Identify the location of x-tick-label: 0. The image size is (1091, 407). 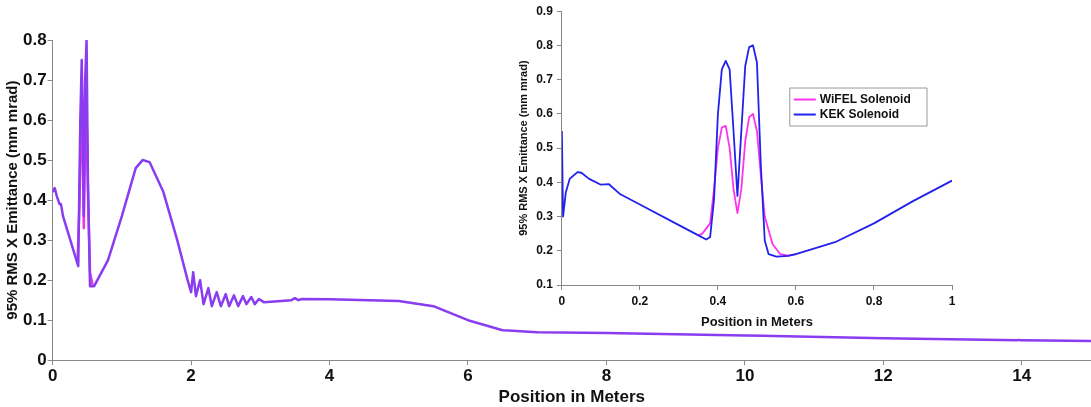
(562, 300).